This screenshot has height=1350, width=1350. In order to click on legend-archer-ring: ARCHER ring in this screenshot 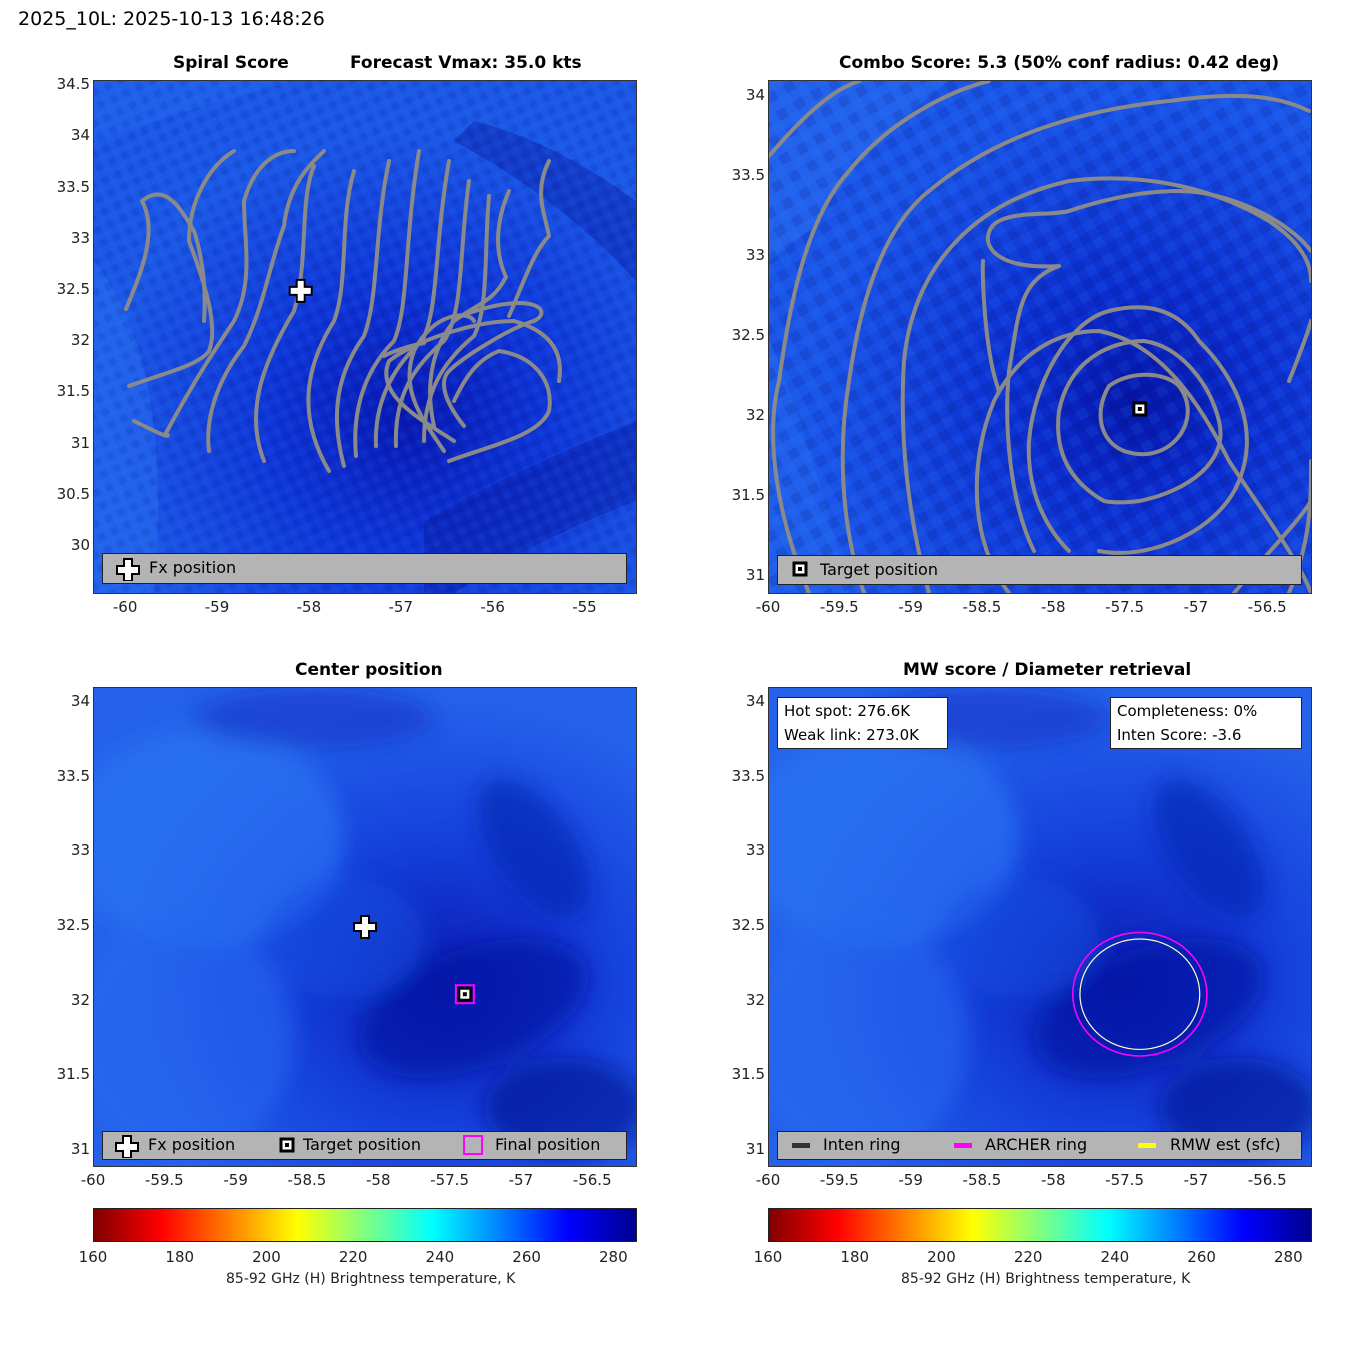, I will do `click(1036, 1144)`.